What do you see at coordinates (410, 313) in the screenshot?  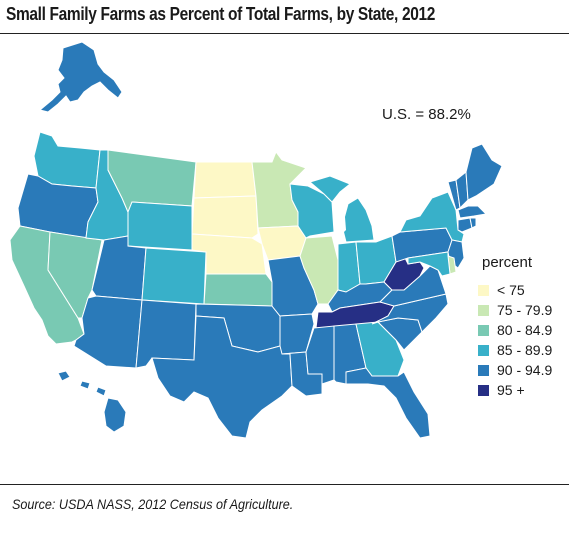 I see `state-NC` at bounding box center [410, 313].